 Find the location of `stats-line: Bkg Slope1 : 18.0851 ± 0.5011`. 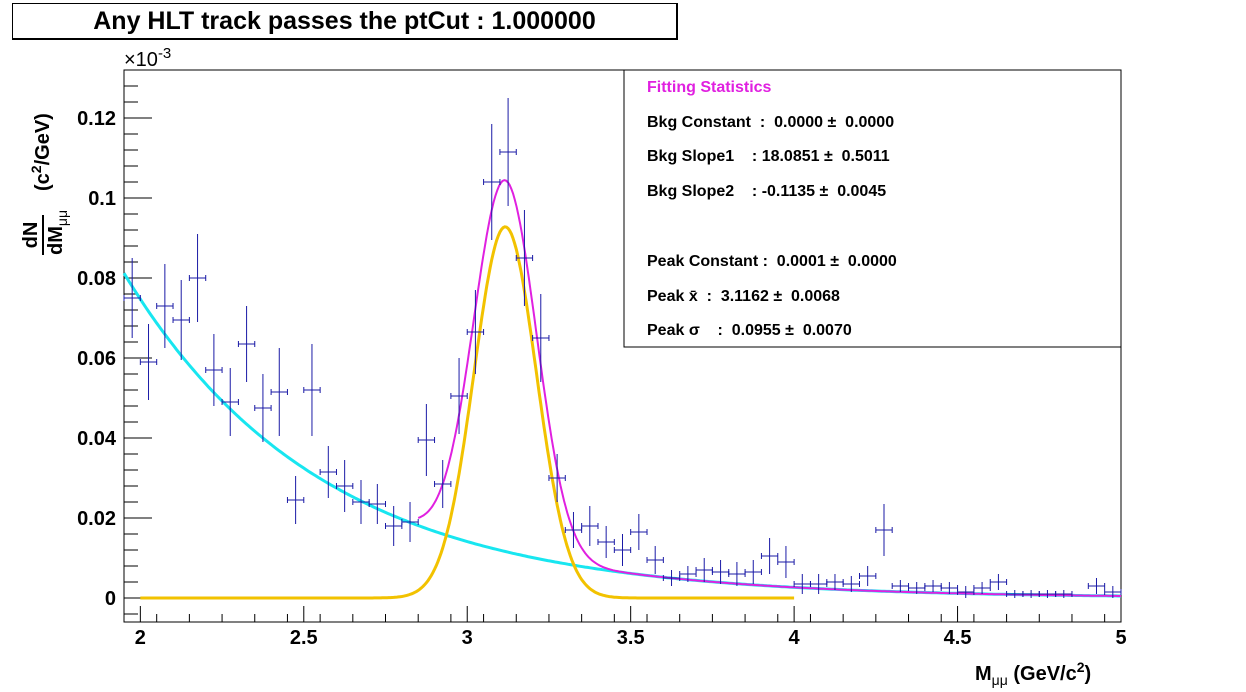

stats-line: Bkg Slope1 : 18.0851 ± 0.5011 is located at coordinates (768, 156).